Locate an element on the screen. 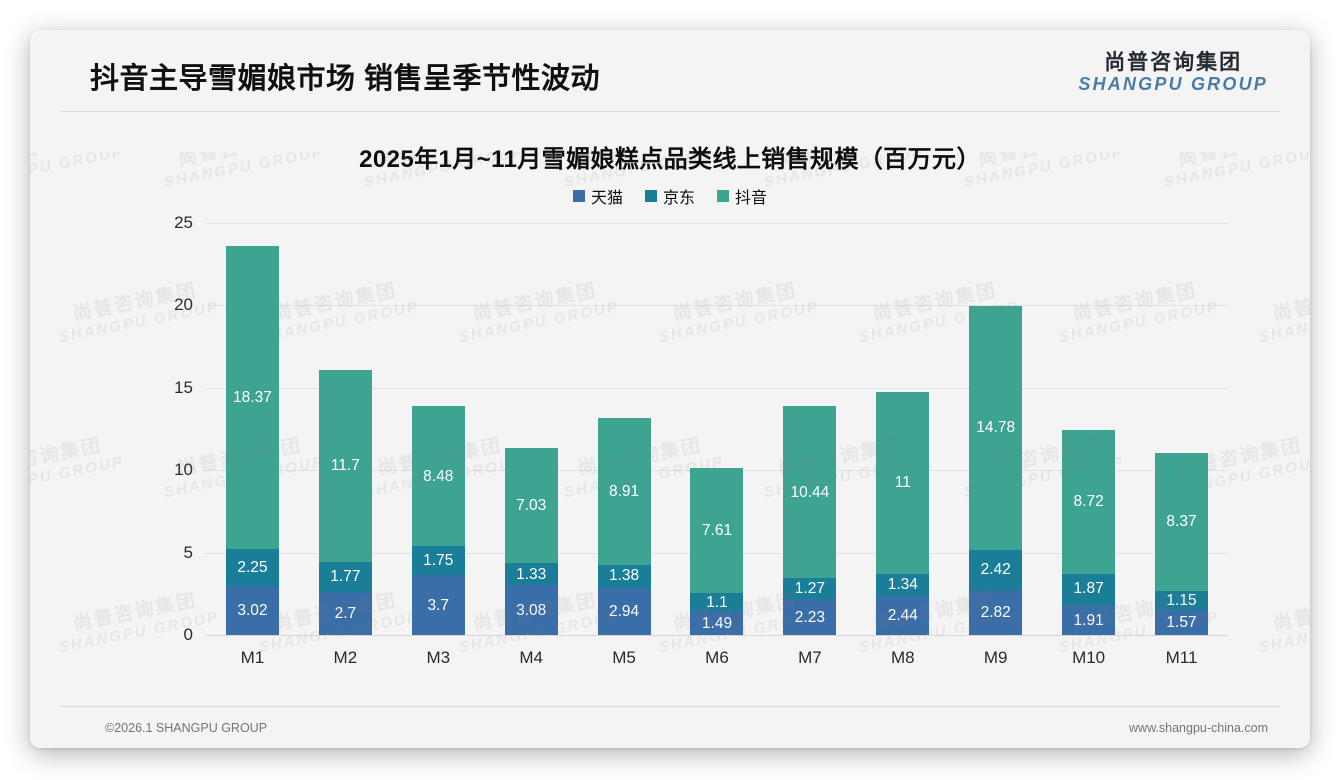 Image resolution: width=1340 pixels, height=780 pixels. bar-value-label: 1.91 is located at coordinates (1088, 620).